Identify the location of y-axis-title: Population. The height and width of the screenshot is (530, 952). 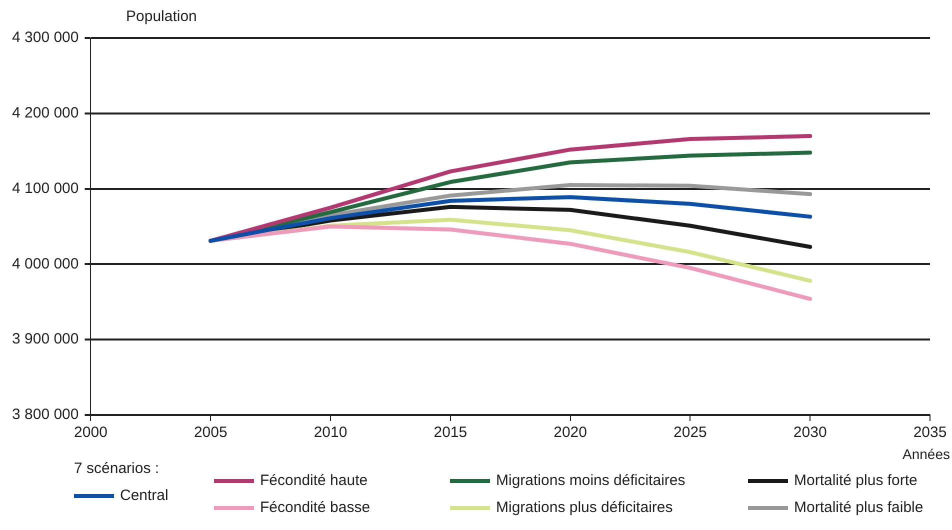
(161, 16).